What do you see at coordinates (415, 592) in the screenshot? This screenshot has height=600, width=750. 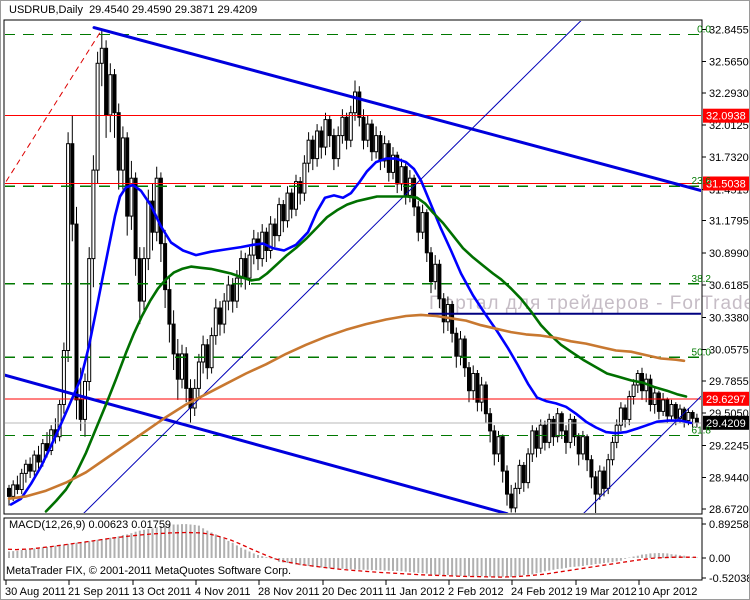 I see `time-axis-label: 11 Jan 2012` at bounding box center [415, 592].